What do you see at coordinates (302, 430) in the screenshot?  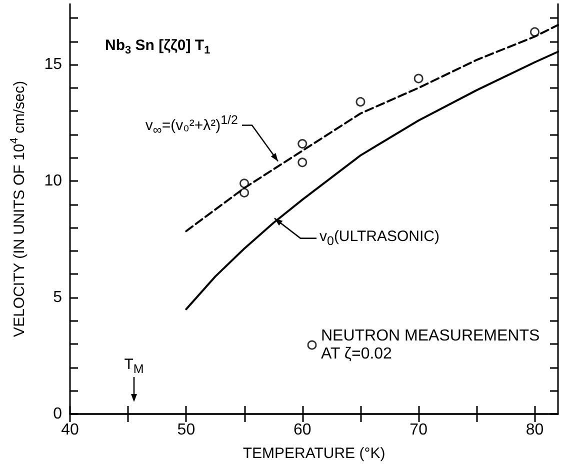 I see `x-tick-label: 60` at bounding box center [302, 430].